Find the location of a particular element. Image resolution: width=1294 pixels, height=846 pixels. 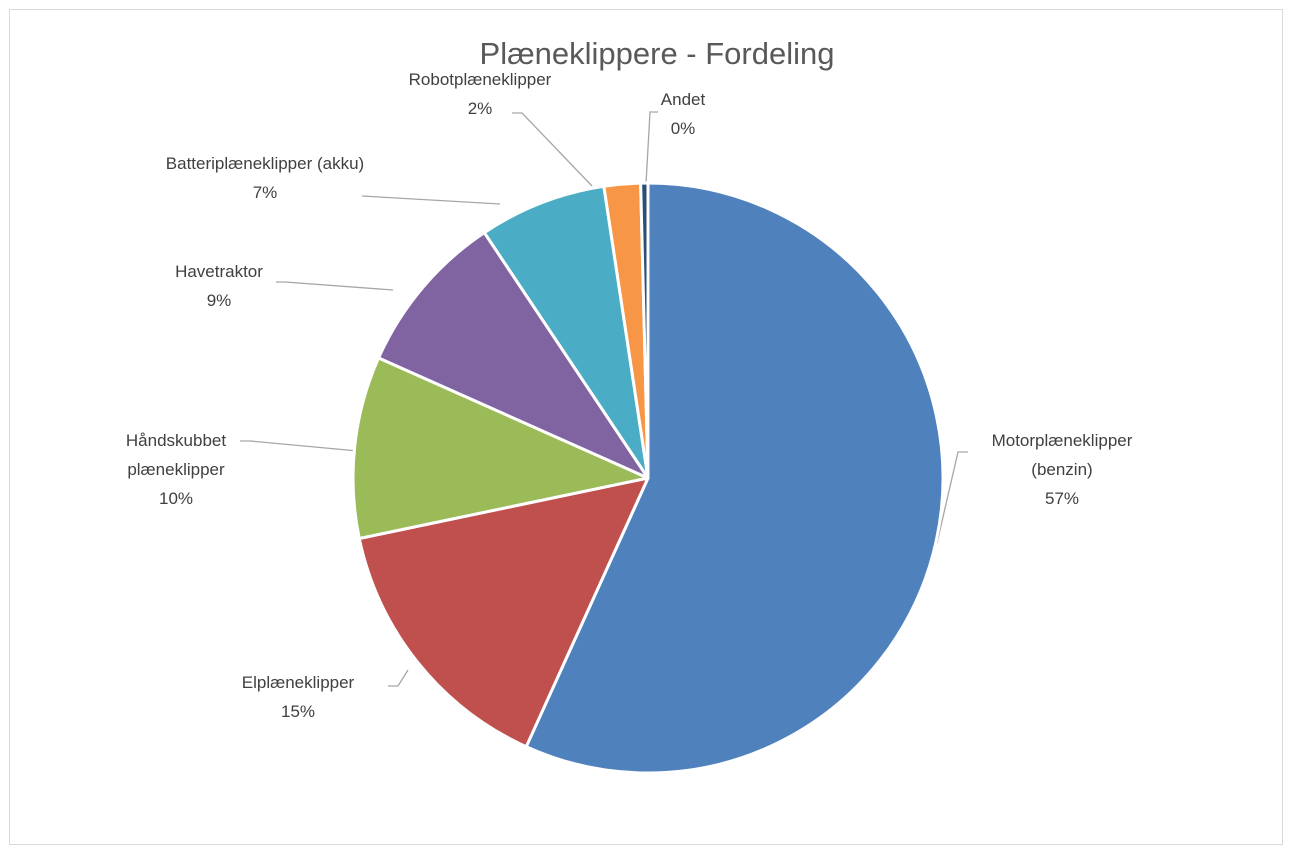

value-label: 7% is located at coordinates (265, 192).